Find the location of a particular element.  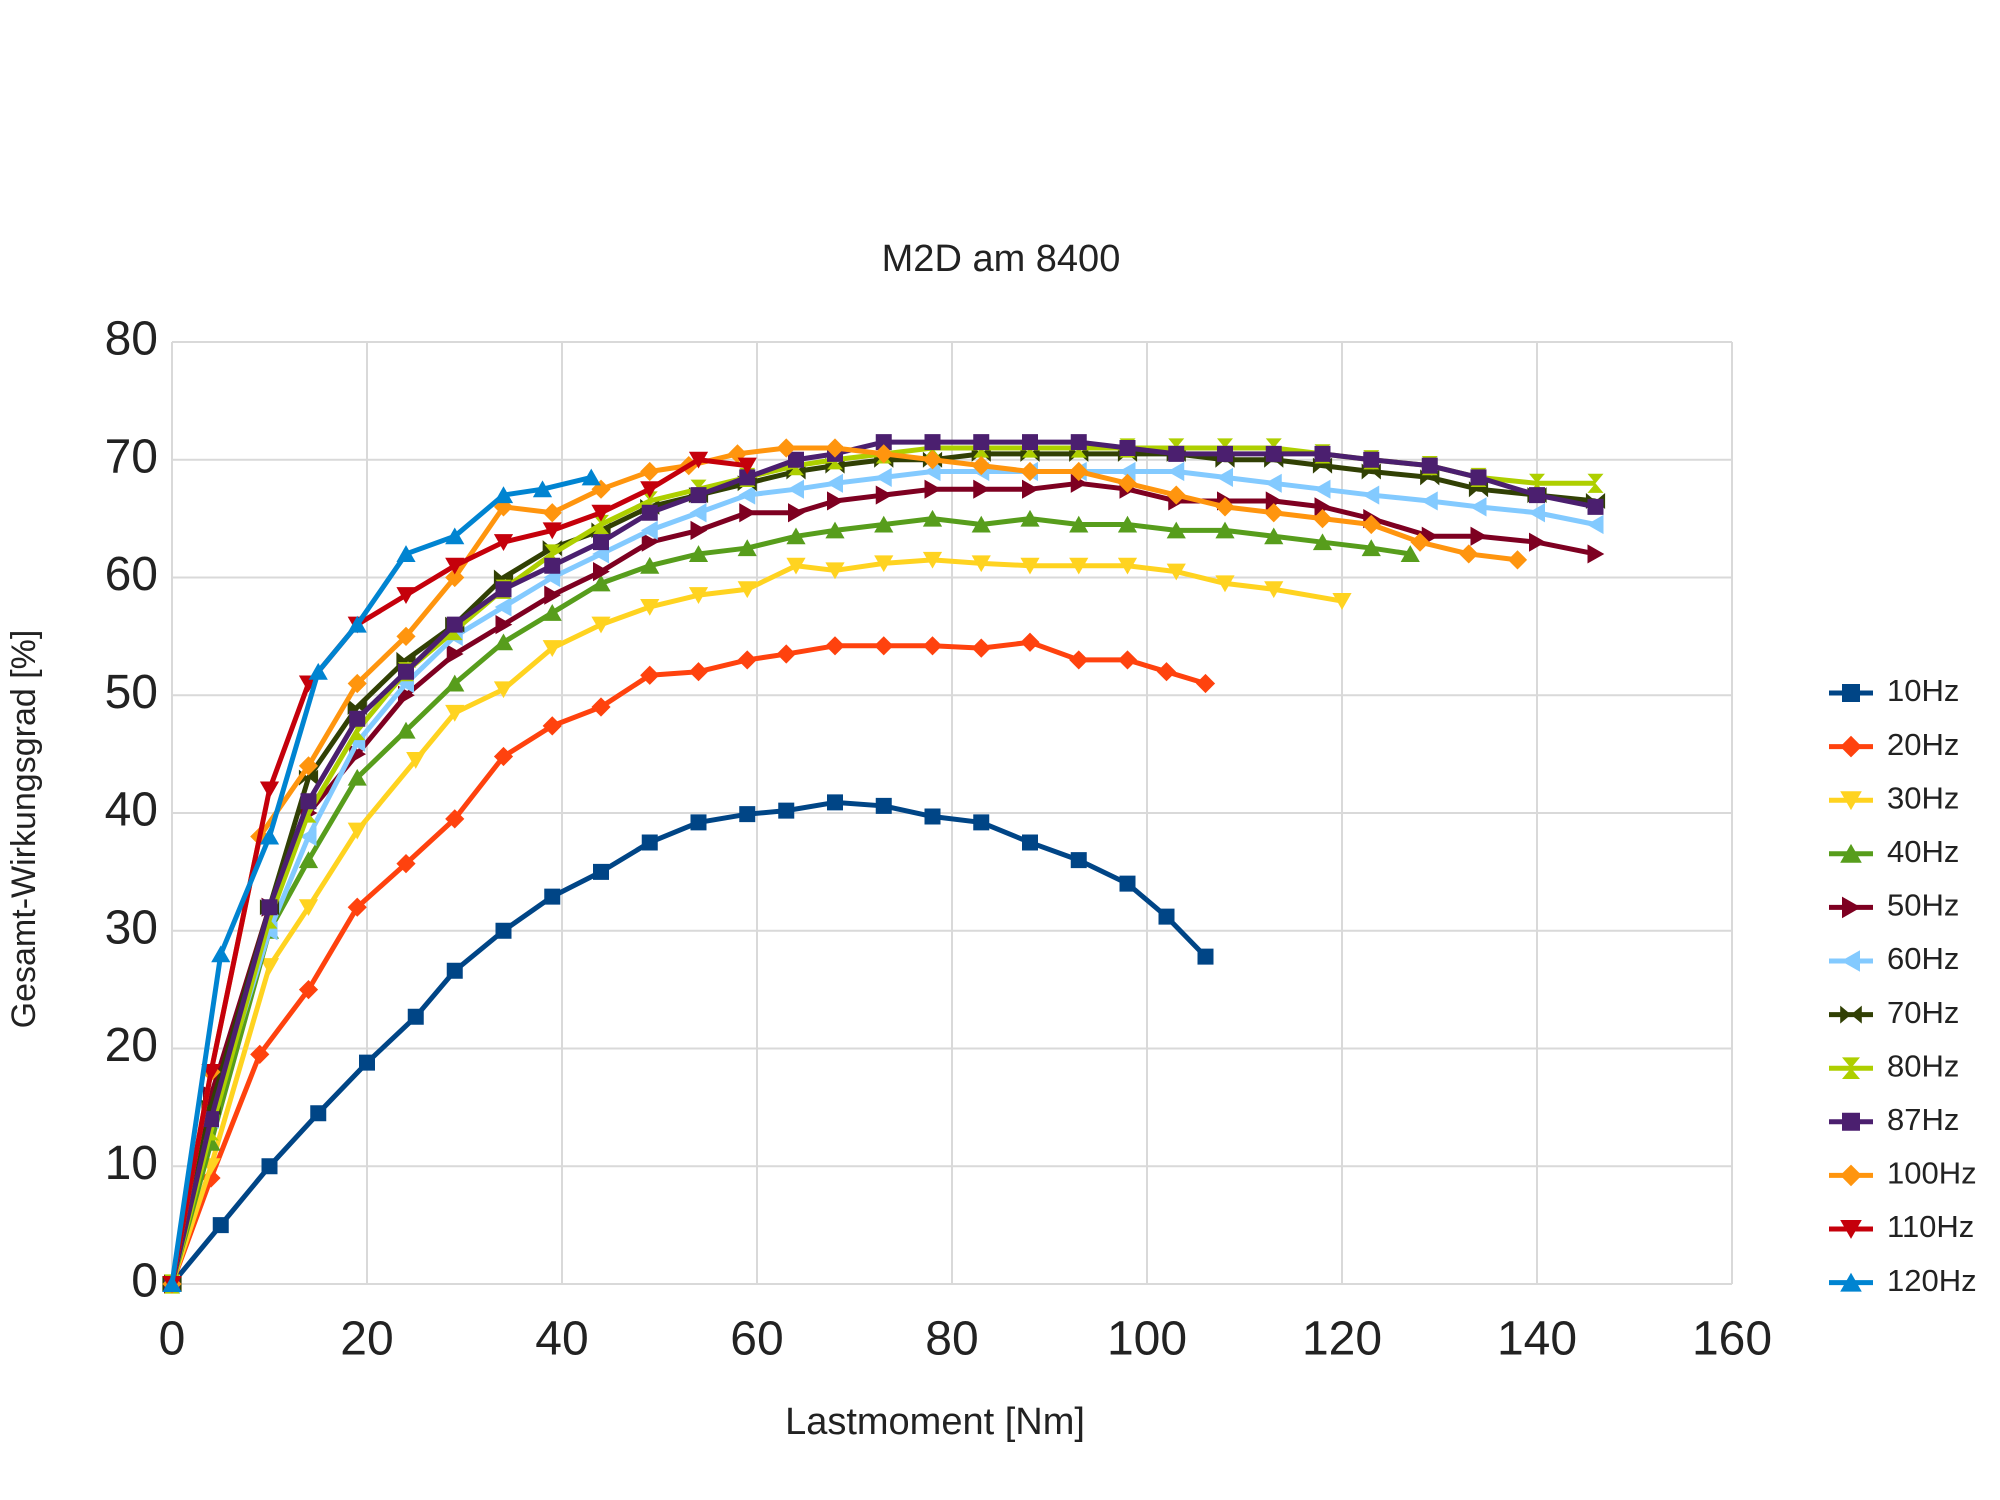

y-tick-label: 80 is located at coordinates (131, 339).